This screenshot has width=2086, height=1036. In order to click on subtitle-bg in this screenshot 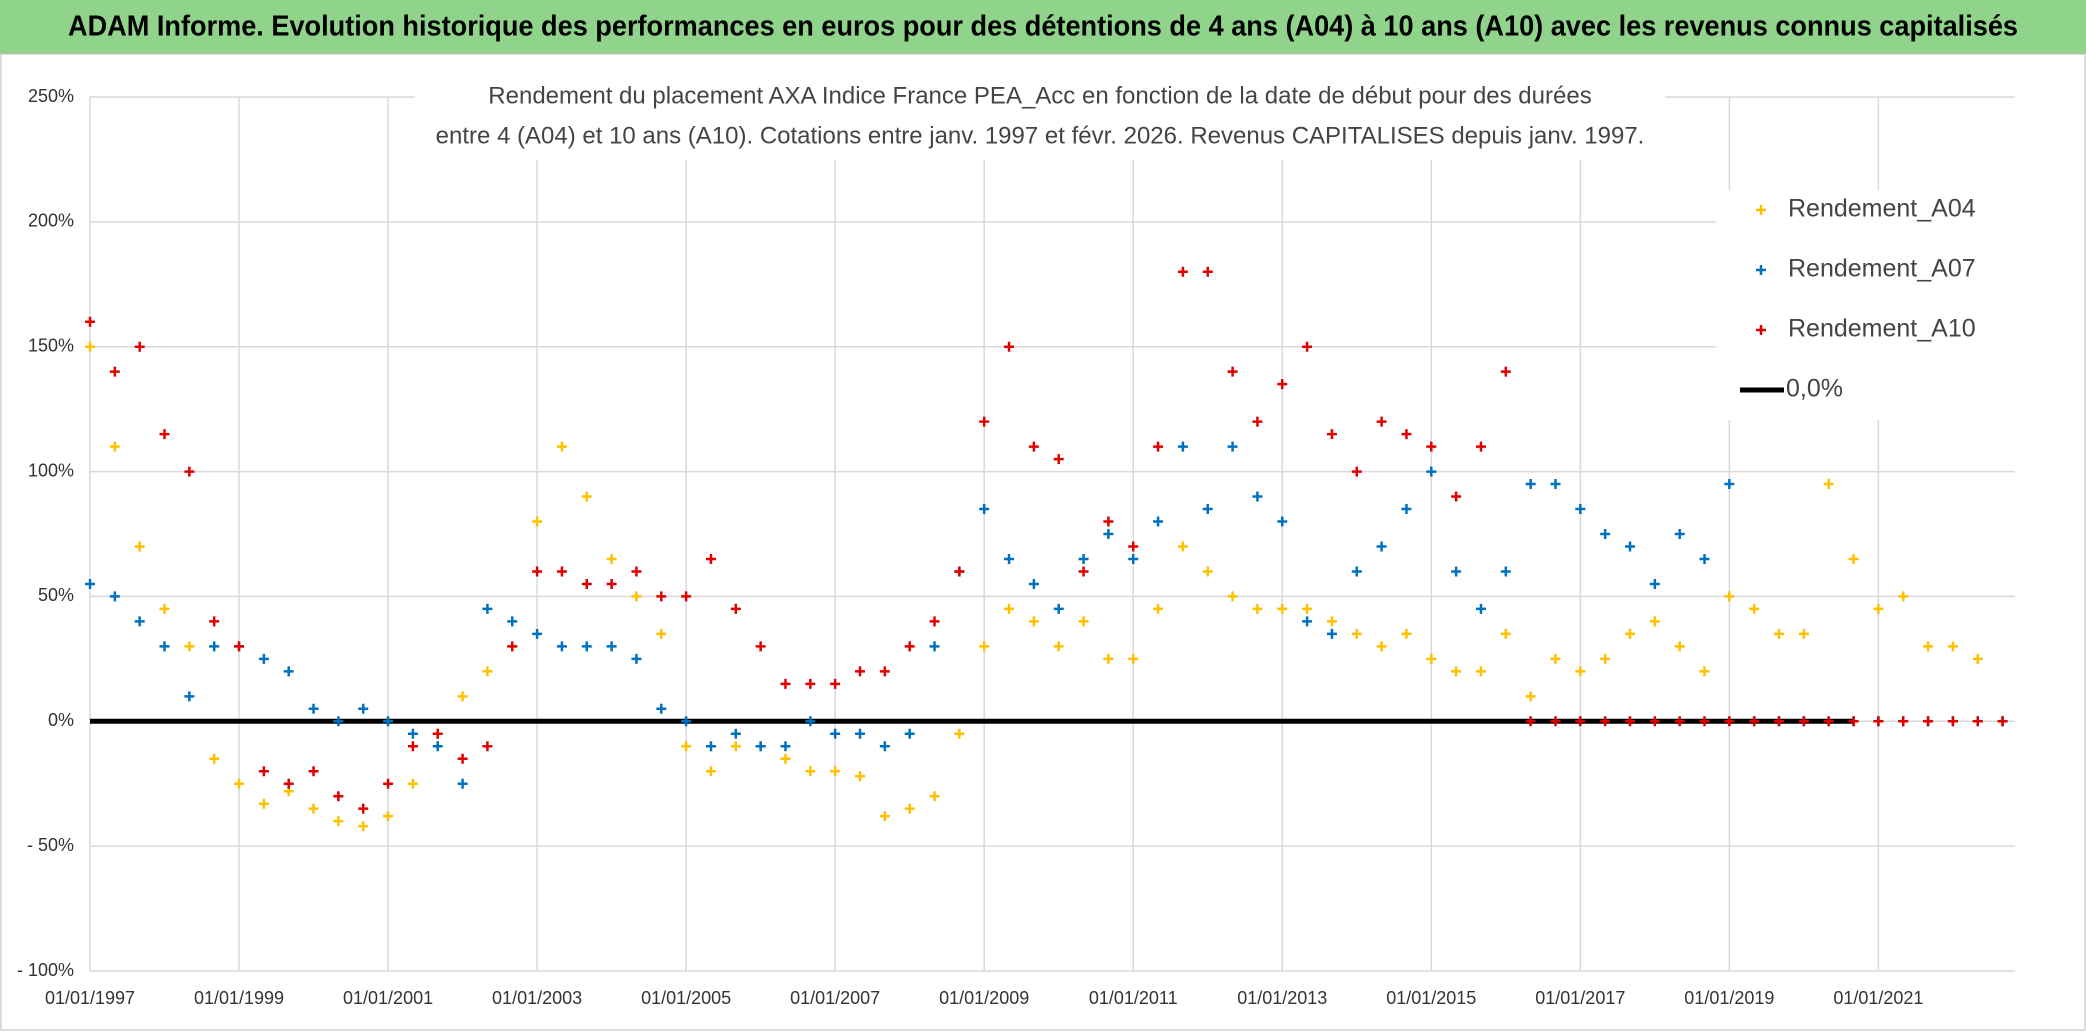, I will do `click(1040, 118)`.